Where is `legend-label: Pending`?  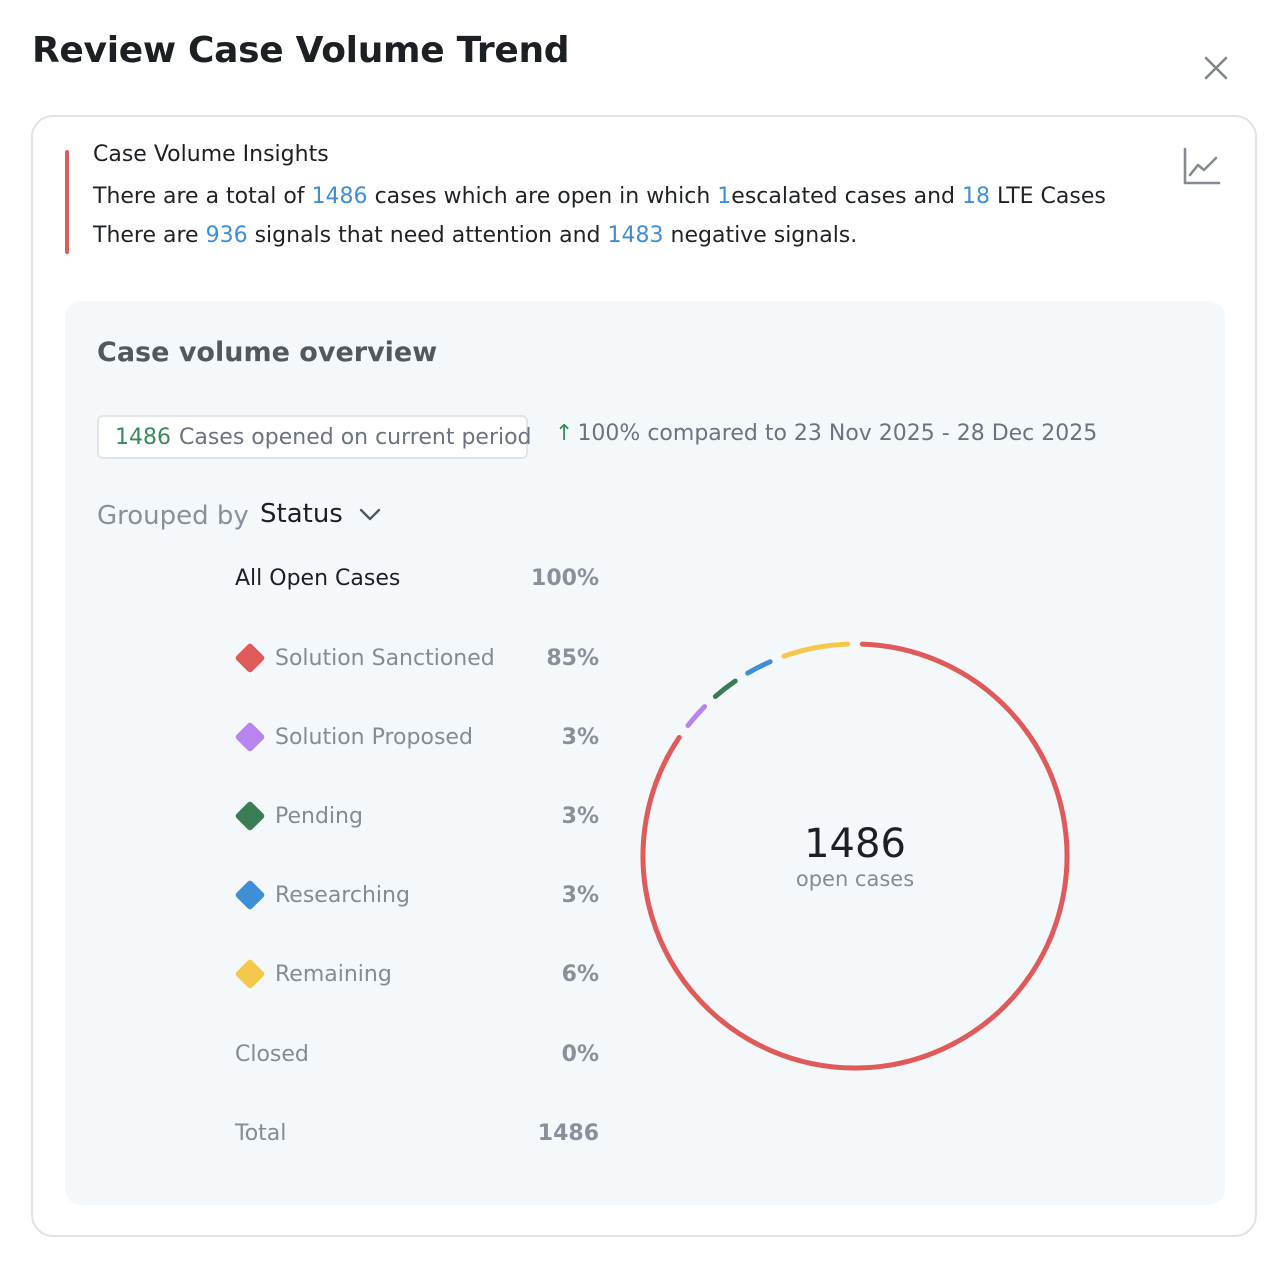 legend-label: Pending is located at coordinates (319, 816).